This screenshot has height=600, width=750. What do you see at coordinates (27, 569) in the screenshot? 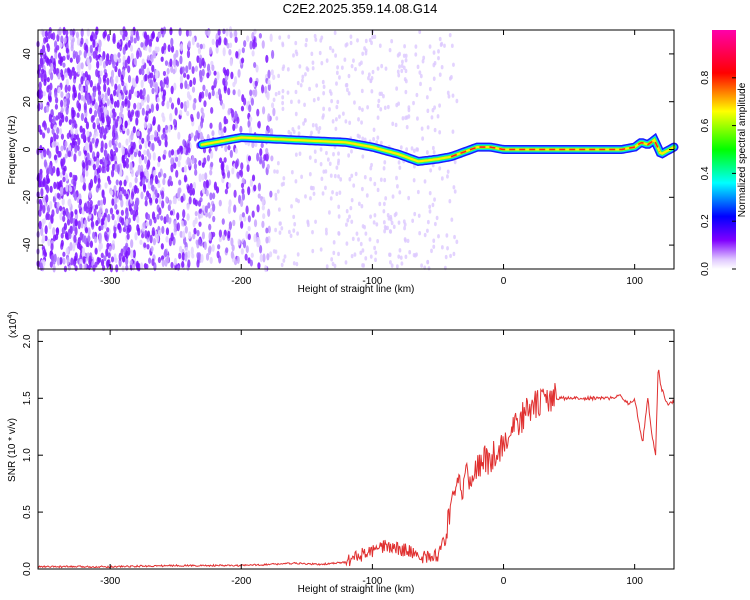
I see `snr-y-tick-label: 0.0` at bounding box center [27, 569].